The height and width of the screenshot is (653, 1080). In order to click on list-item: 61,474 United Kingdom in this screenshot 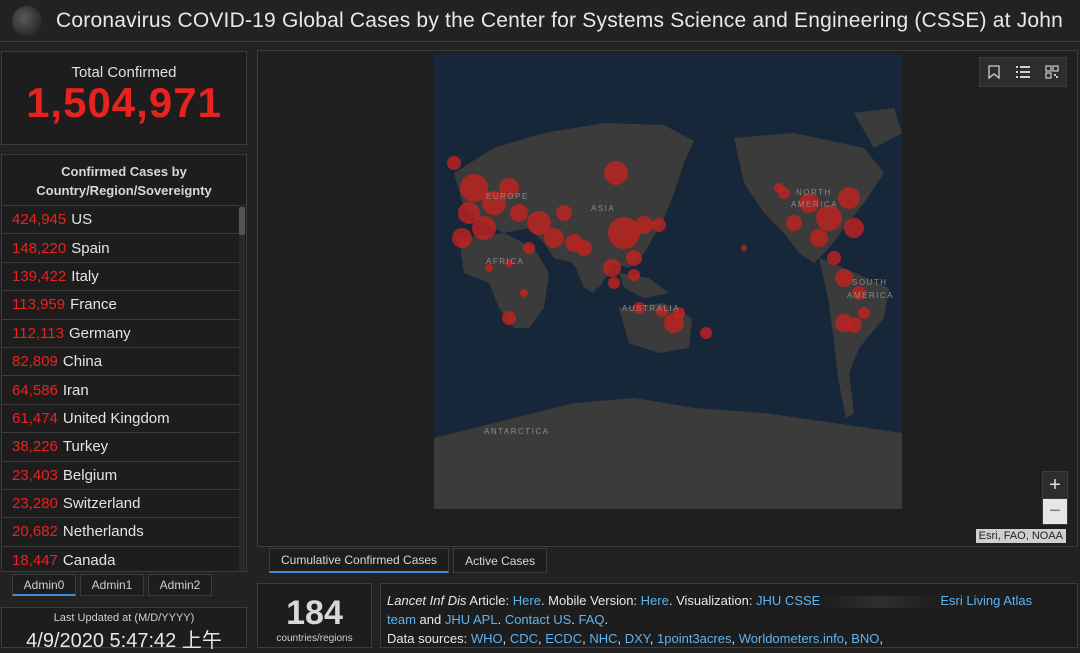, I will do `click(121, 417)`.